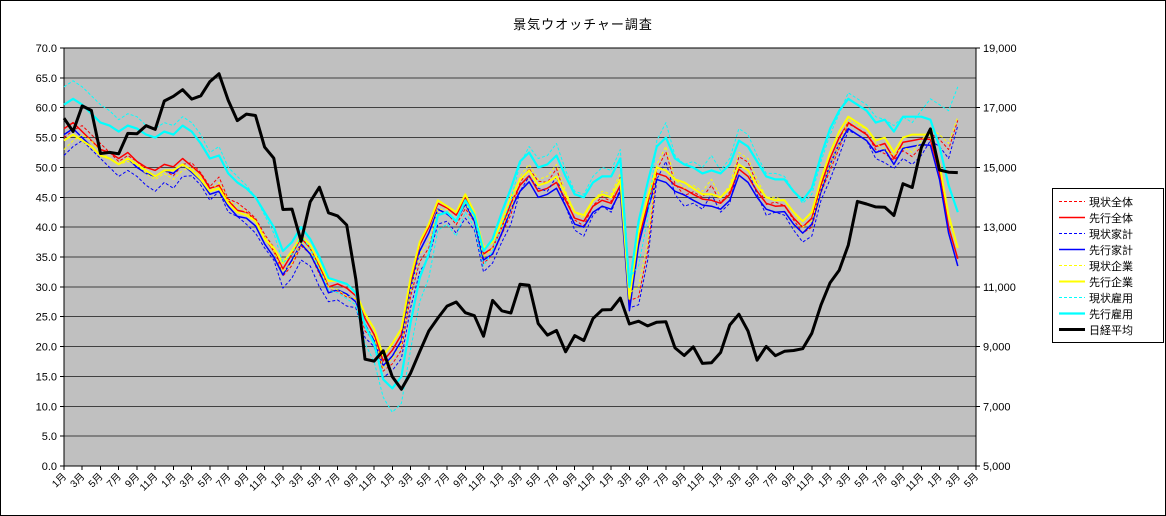  What do you see at coordinates (1000, 109) in the screenshot?
I see `right-axis-label: 17,000` at bounding box center [1000, 109].